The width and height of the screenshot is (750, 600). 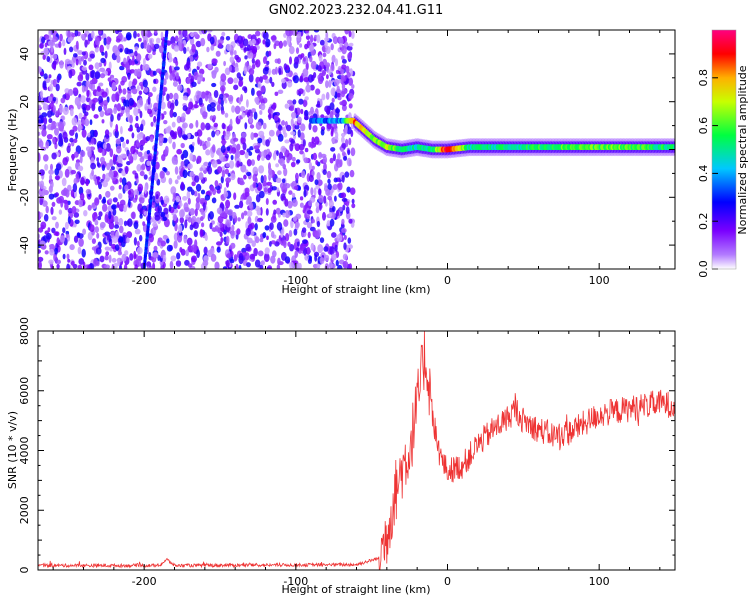 I want to click on snr-x-label: Height of straight line (km), so click(x=355, y=589).